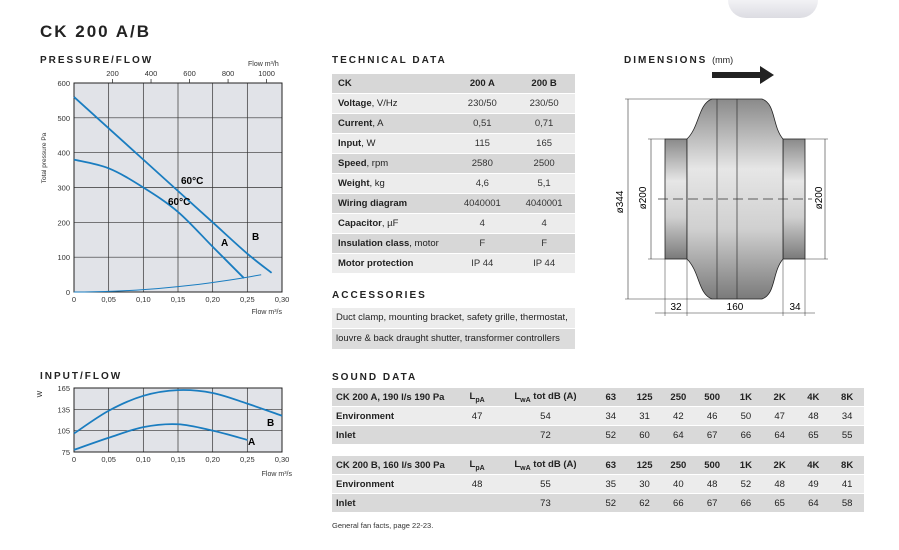 The image size is (899, 550). What do you see at coordinates (819, 197) in the screenshot?
I see `outlet-diameter-label: ø200` at bounding box center [819, 197].